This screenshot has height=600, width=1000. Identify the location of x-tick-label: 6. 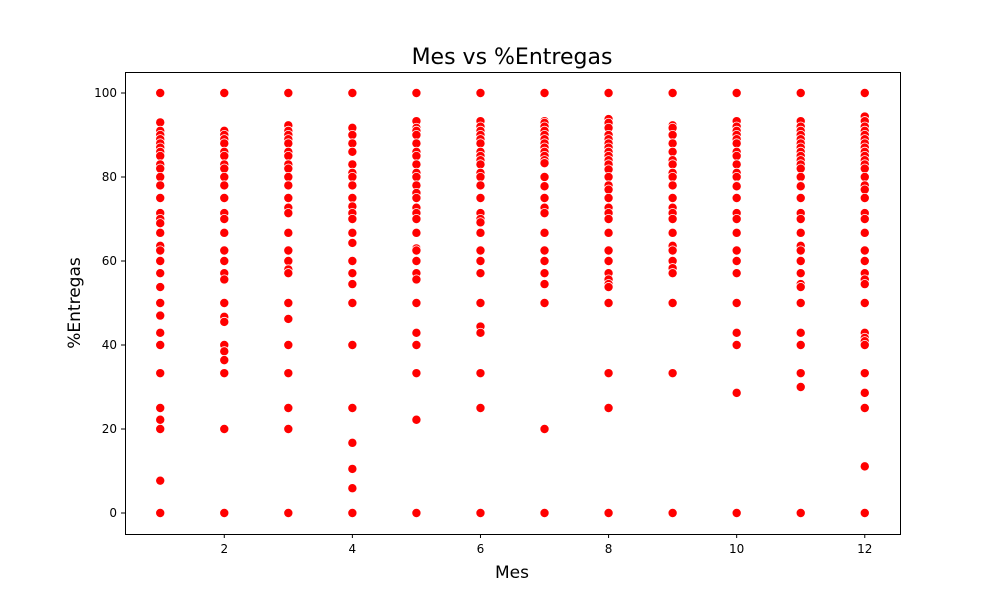
(481, 549).